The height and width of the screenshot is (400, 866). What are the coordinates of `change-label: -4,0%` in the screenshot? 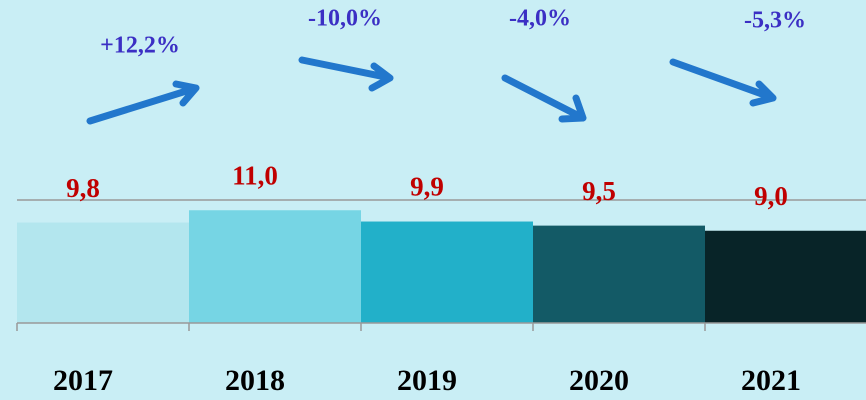 It's located at (540, 19).